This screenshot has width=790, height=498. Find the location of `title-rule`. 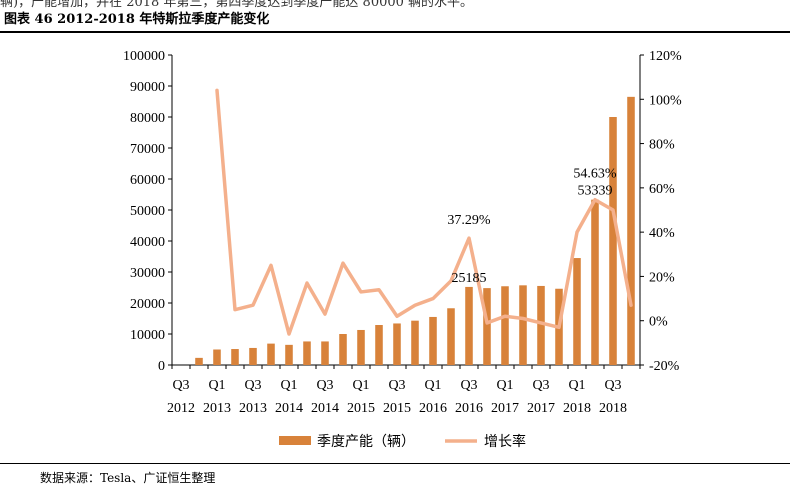

title-rule is located at coordinates (395, 32).